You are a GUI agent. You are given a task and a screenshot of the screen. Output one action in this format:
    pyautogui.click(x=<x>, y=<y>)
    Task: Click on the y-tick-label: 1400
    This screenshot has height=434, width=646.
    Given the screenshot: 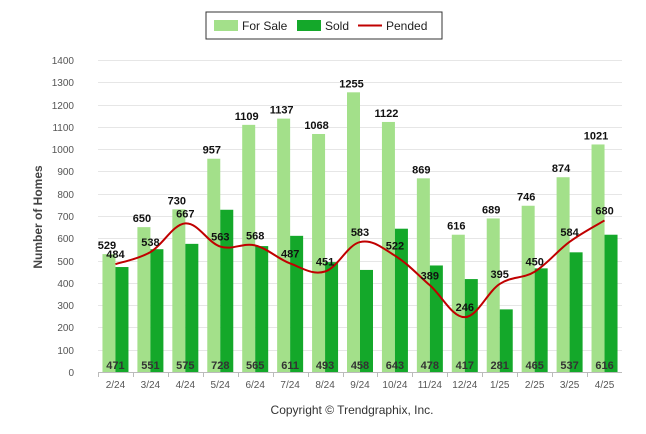 What is the action you would take?
    pyautogui.click(x=63, y=61)
    